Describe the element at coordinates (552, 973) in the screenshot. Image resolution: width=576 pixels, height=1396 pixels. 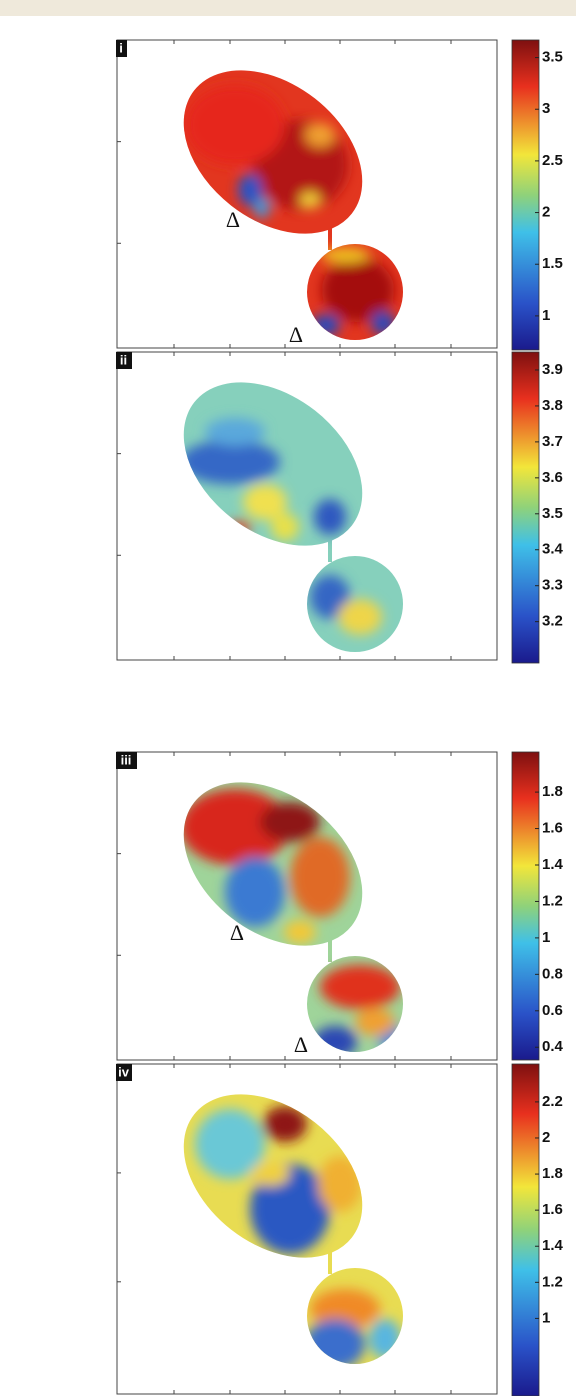
I see `colorbar-tick-label: 0.8` at that location.